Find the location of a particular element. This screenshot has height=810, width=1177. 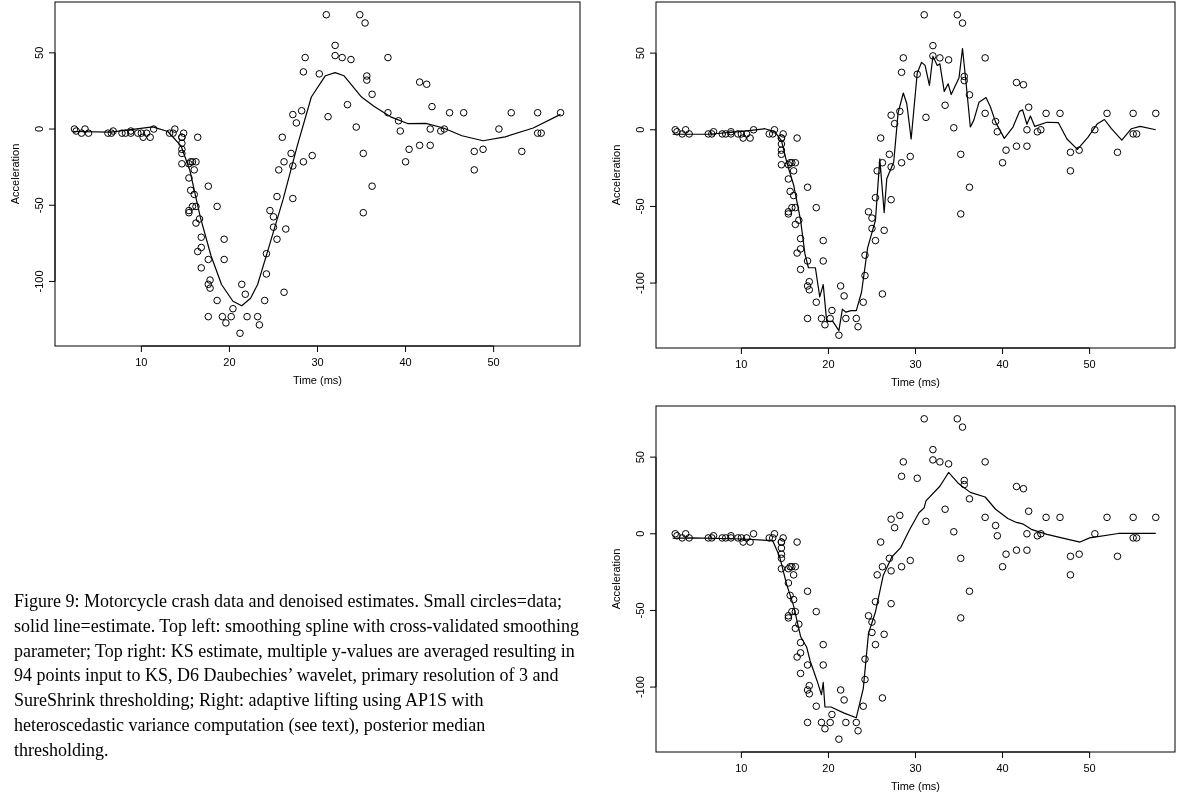

line-series is located at coordinates (317, 189).